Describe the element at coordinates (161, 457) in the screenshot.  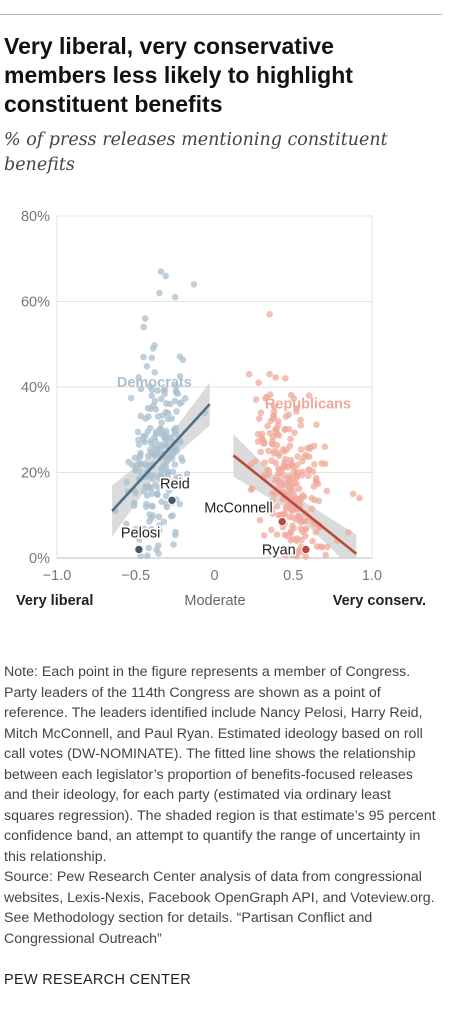
I see `fit-line-democrats` at that location.